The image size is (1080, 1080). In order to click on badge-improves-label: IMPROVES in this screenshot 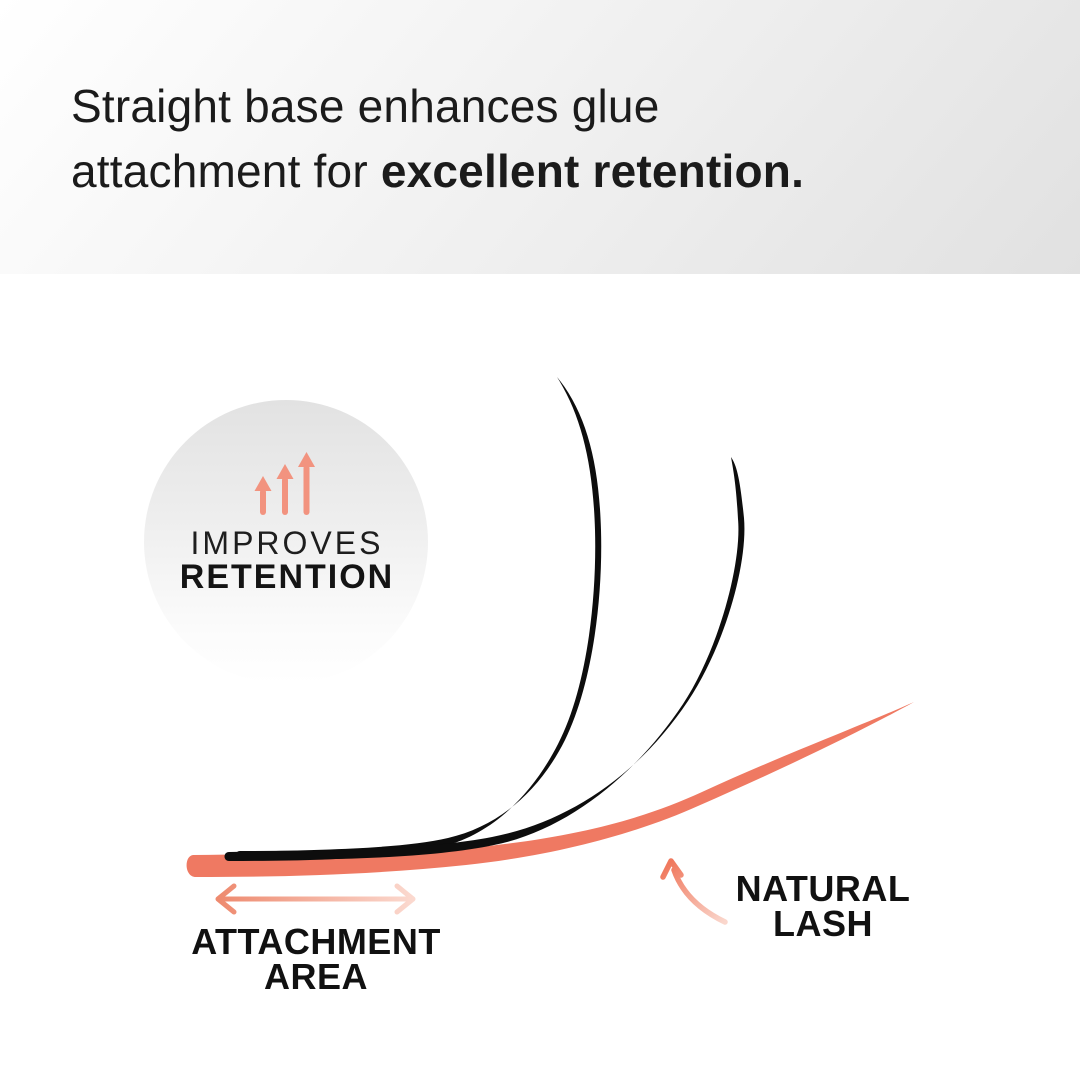, I will do `click(287, 543)`.